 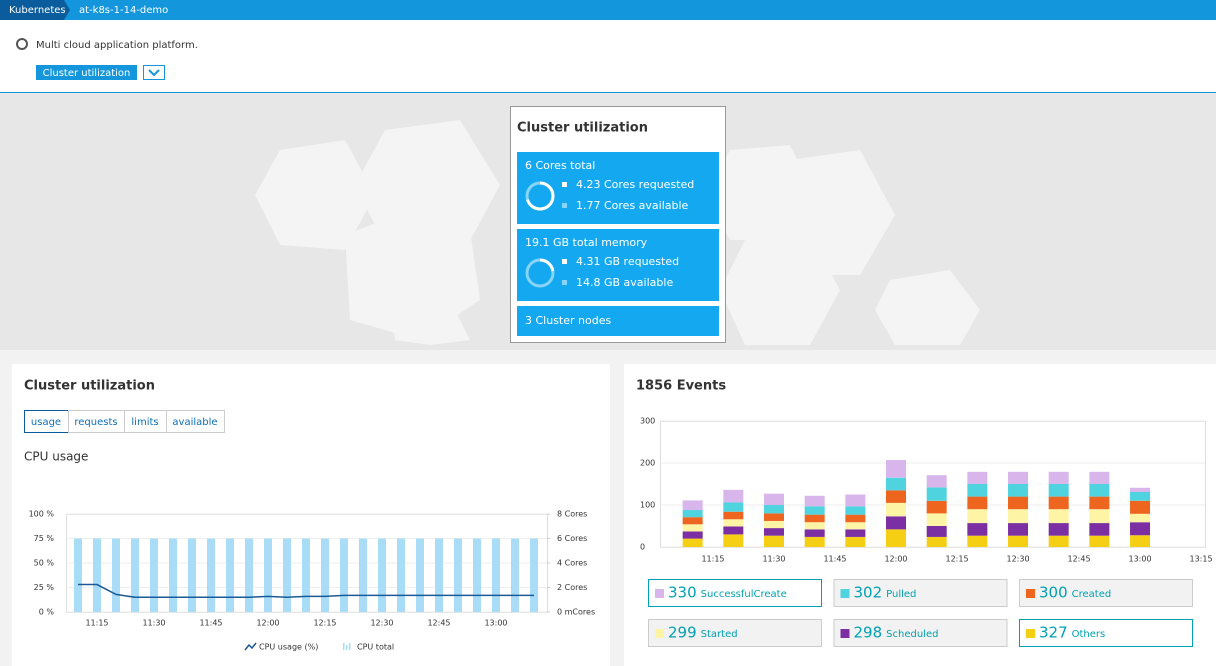 What do you see at coordinates (22, 44) in the screenshot?
I see `icon` at bounding box center [22, 44].